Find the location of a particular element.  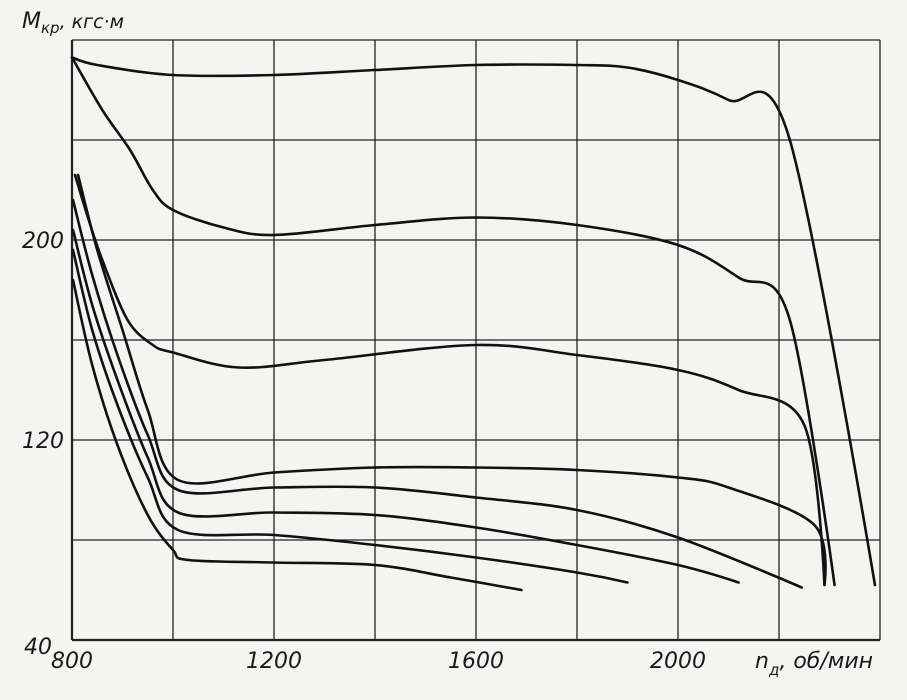

y-axis-label: Mкр, кгс·м is located at coordinates (73, 23).